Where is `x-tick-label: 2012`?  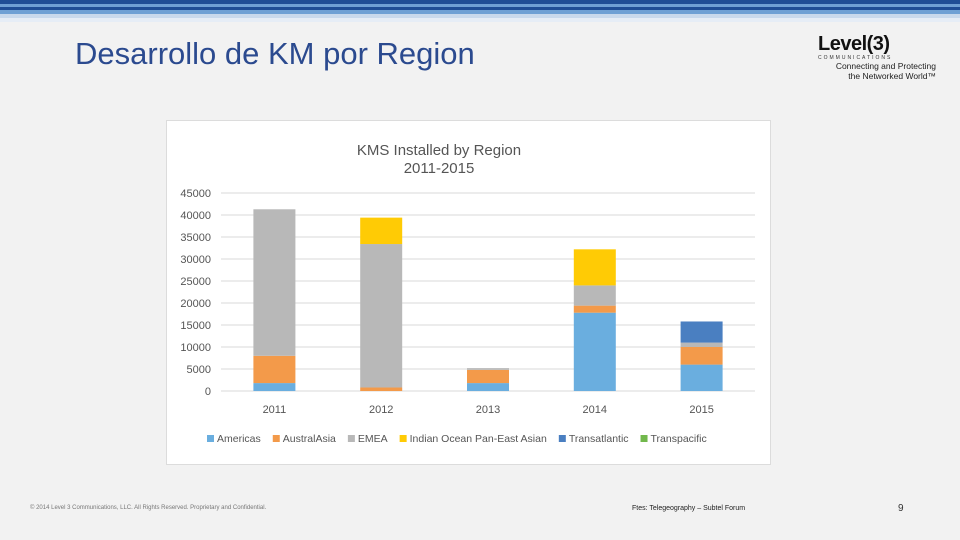 x-tick-label: 2012 is located at coordinates (381, 410).